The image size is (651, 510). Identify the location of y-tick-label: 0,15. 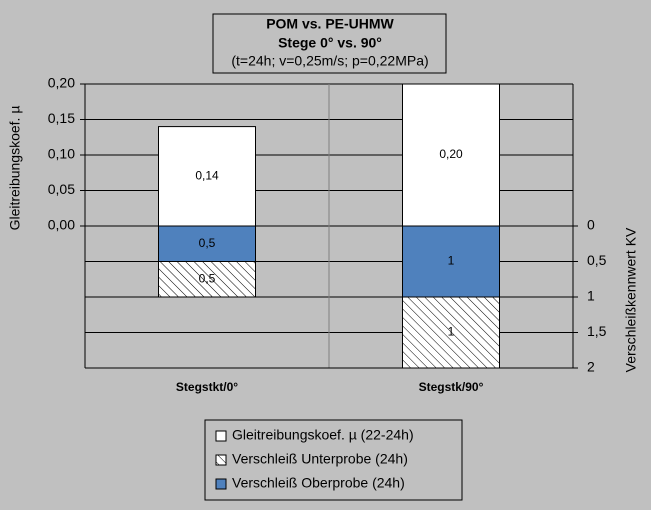
(61, 118).